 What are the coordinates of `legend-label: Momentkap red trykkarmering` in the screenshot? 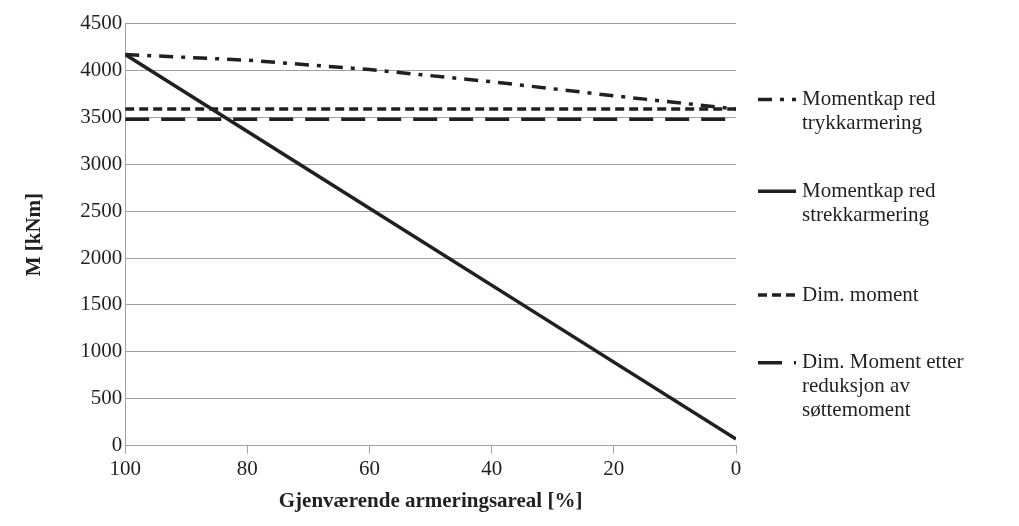 It's located at (869, 110).